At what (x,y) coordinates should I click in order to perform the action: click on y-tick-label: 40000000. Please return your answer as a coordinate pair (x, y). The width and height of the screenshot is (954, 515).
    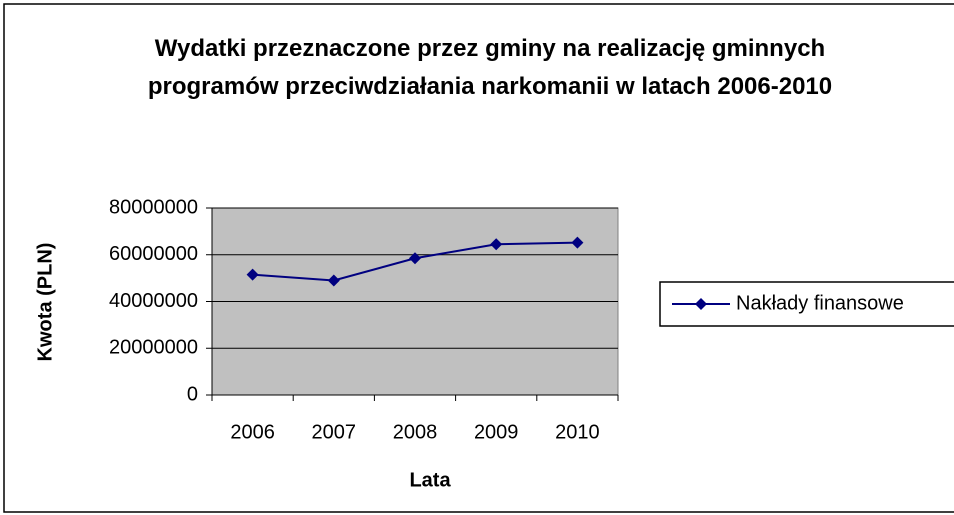
    Looking at the image, I should click on (153, 301).